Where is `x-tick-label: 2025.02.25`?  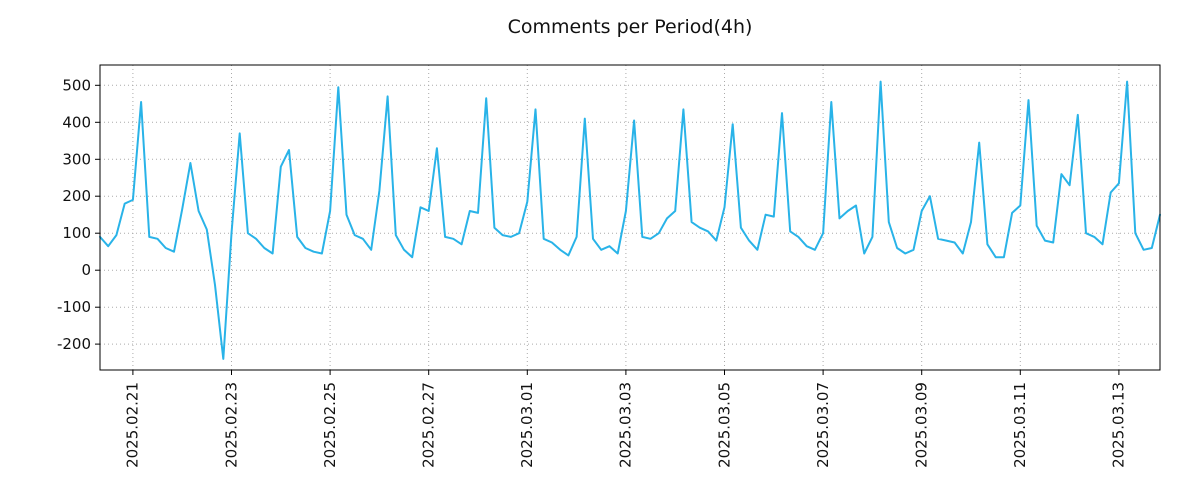 x-tick-label: 2025.02.25 is located at coordinates (330, 425).